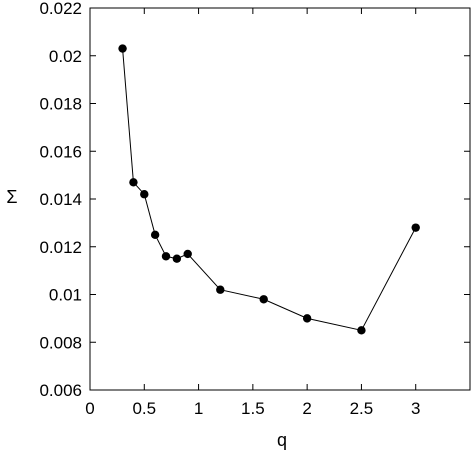  I want to click on y-tick-label: 0.018, so click(60, 104).